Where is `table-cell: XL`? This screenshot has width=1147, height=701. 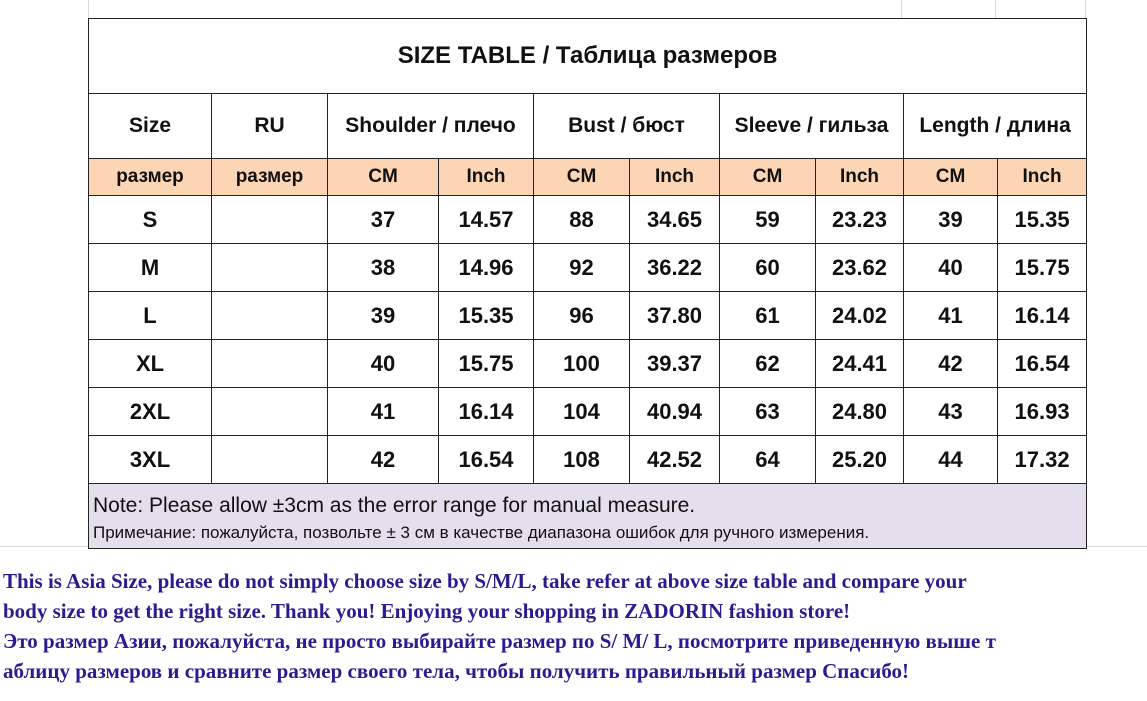 table-cell: XL is located at coordinates (150, 363).